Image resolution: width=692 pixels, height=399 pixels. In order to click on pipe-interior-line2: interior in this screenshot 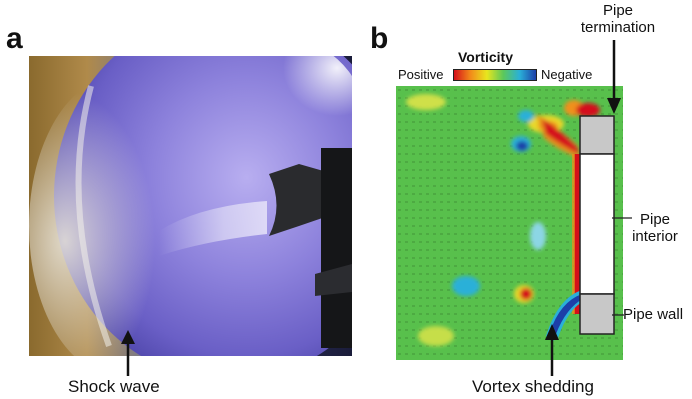, I will do `click(655, 236)`.